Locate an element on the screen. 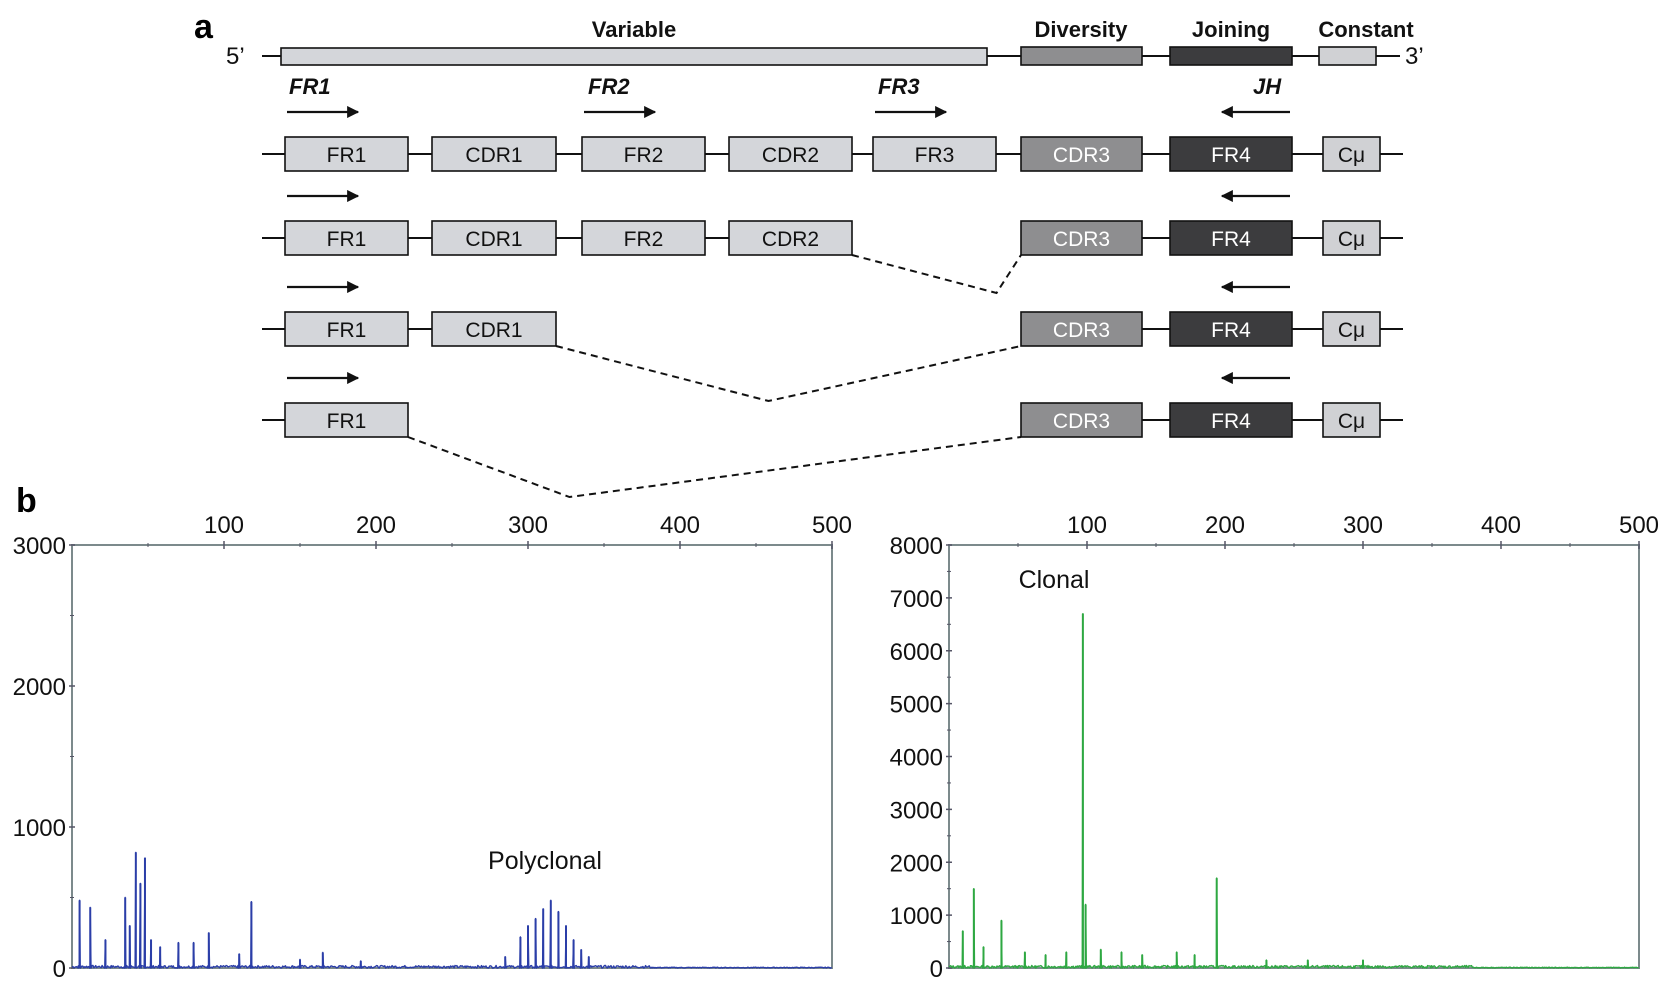 The height and width of the screenshot is (984, 1671). polyclonal-annotation: Polyclonal is located at coordinates (545, 861).